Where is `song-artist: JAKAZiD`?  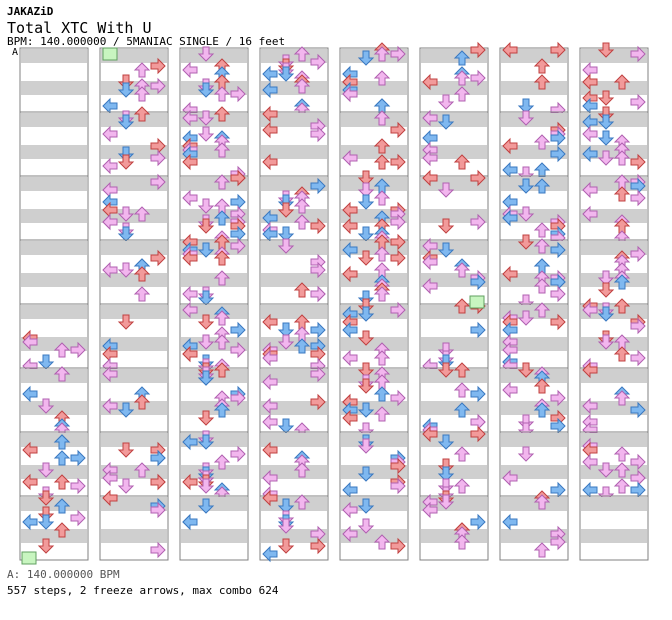 song-artist: JAKAZiD is located at coordinates (30, 11).